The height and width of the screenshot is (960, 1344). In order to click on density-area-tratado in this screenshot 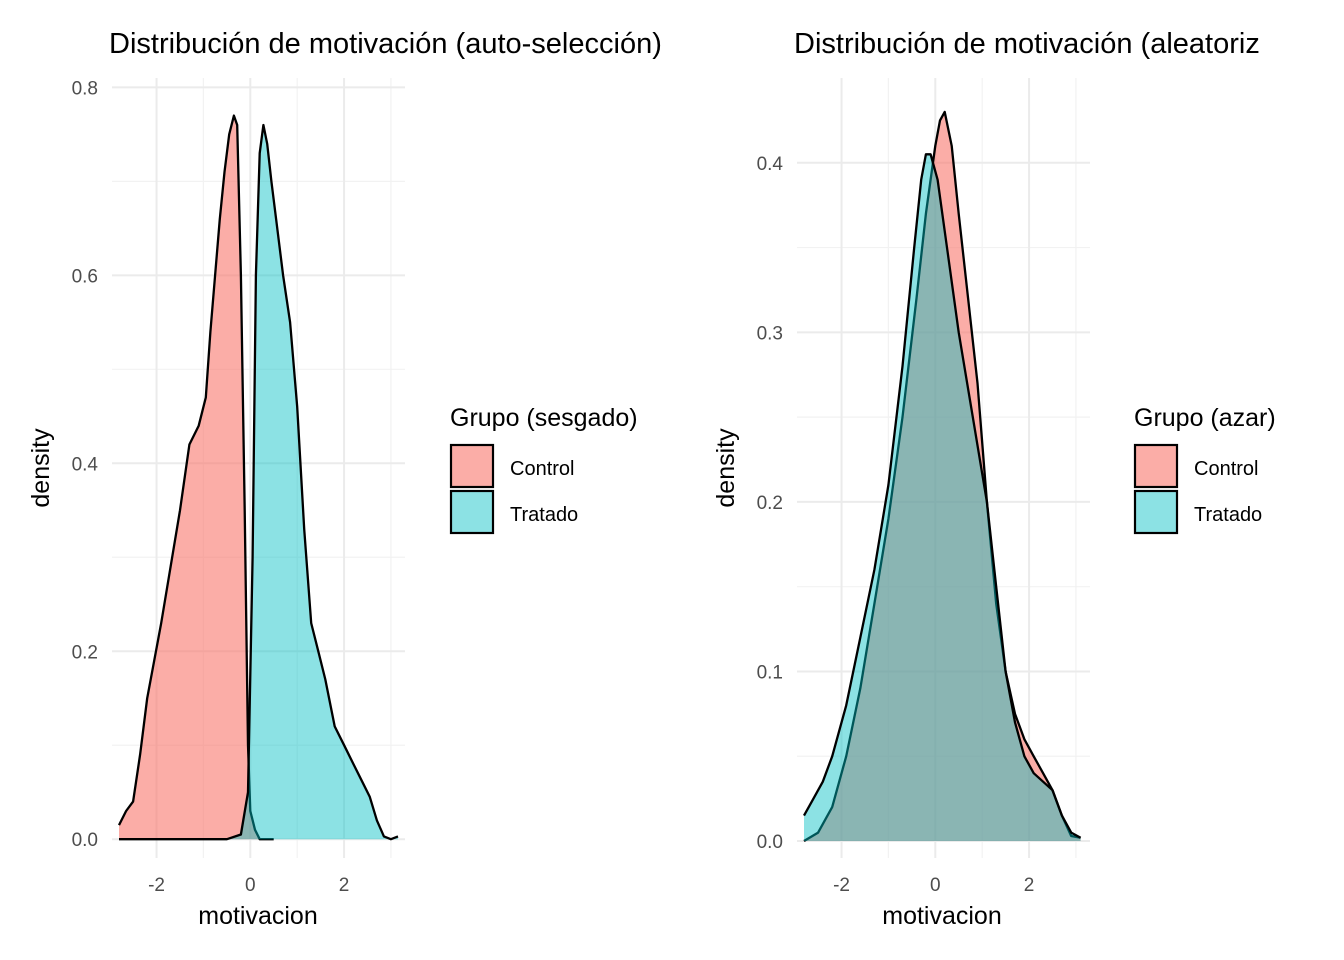, I will do `click(942, 498)`.